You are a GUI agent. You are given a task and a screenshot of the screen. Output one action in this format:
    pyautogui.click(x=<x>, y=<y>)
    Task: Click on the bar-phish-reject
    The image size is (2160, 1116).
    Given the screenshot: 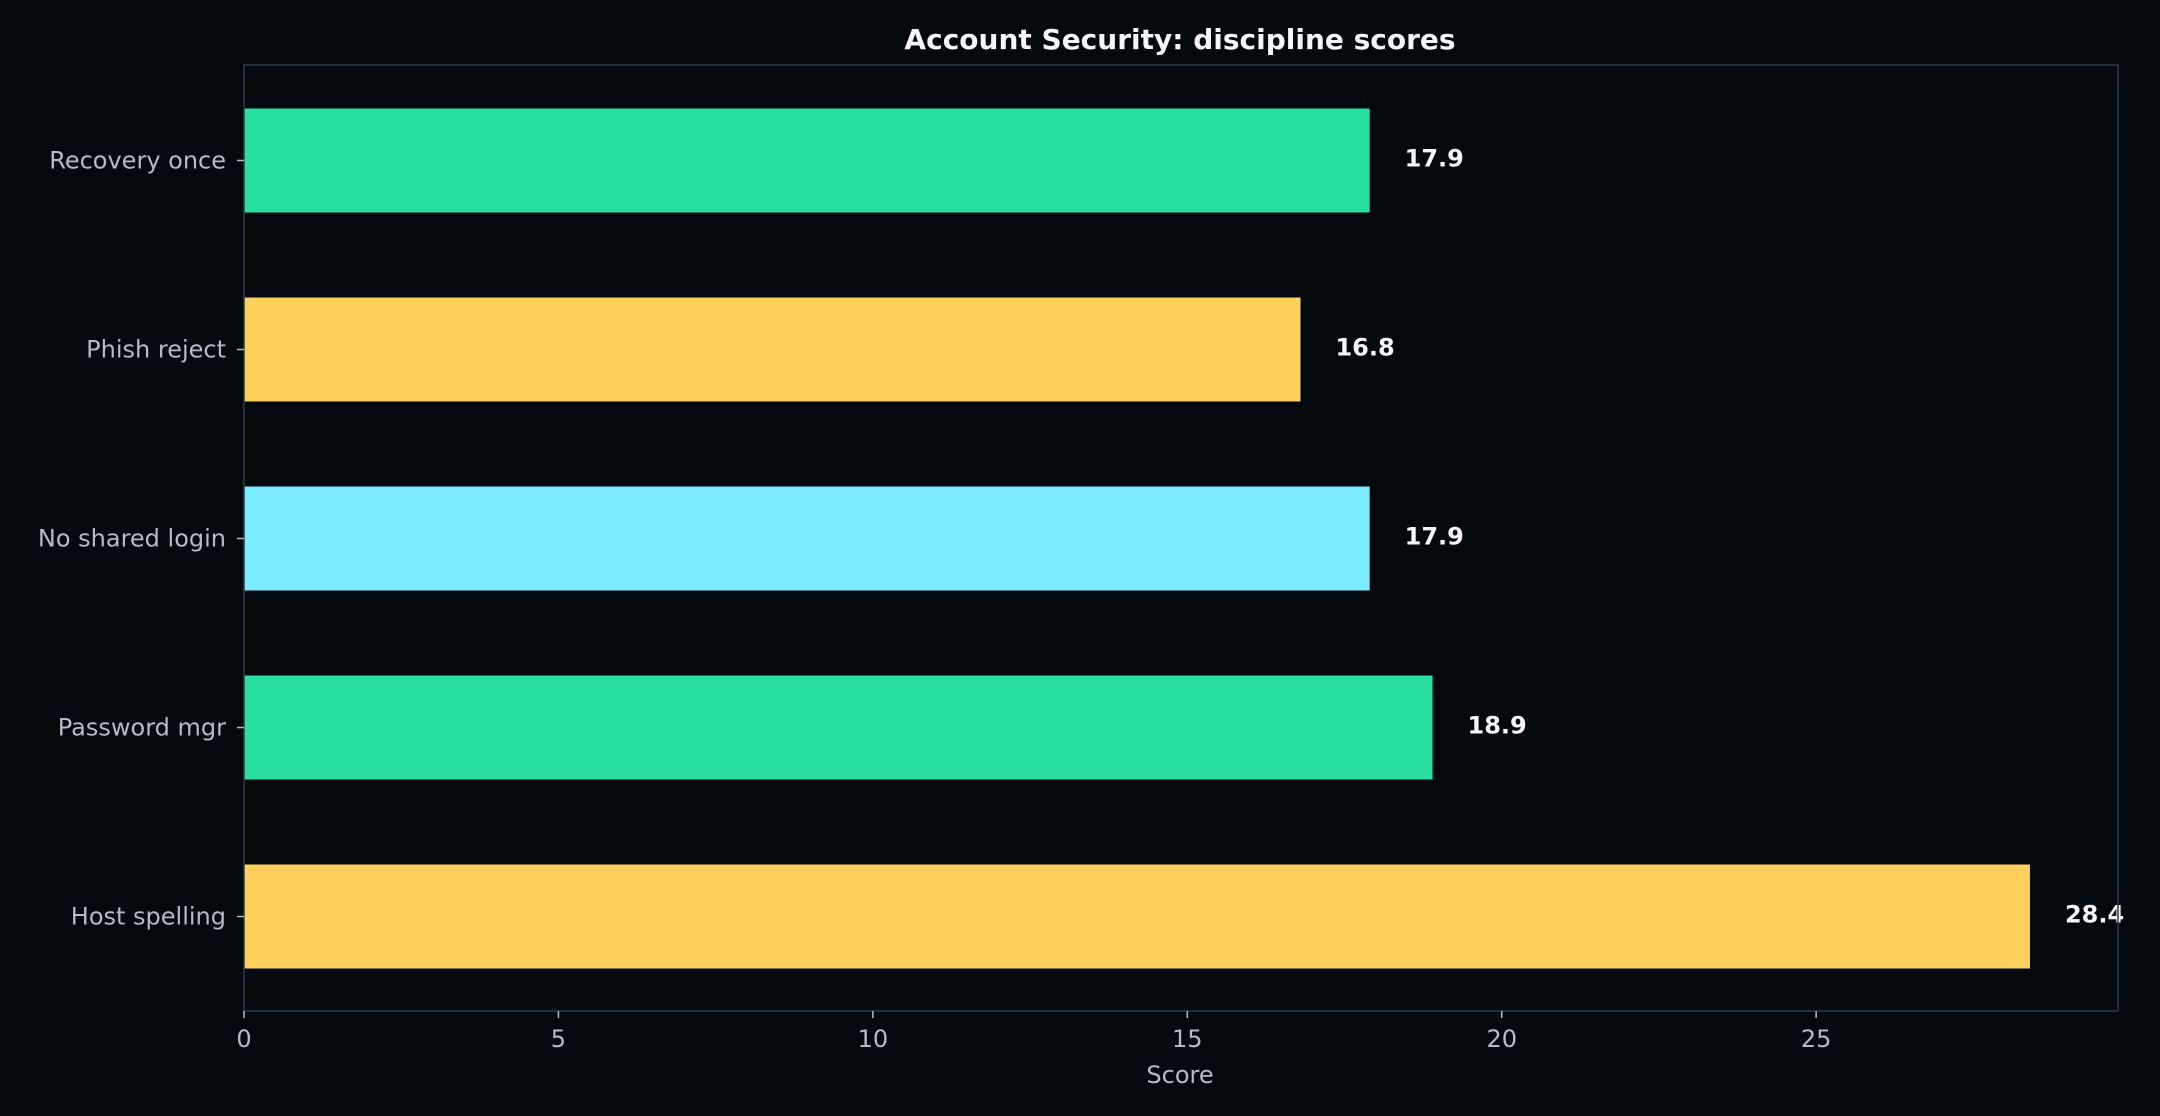 What is the action you would take?
    pyautogui.click(x=772, y=349)
    